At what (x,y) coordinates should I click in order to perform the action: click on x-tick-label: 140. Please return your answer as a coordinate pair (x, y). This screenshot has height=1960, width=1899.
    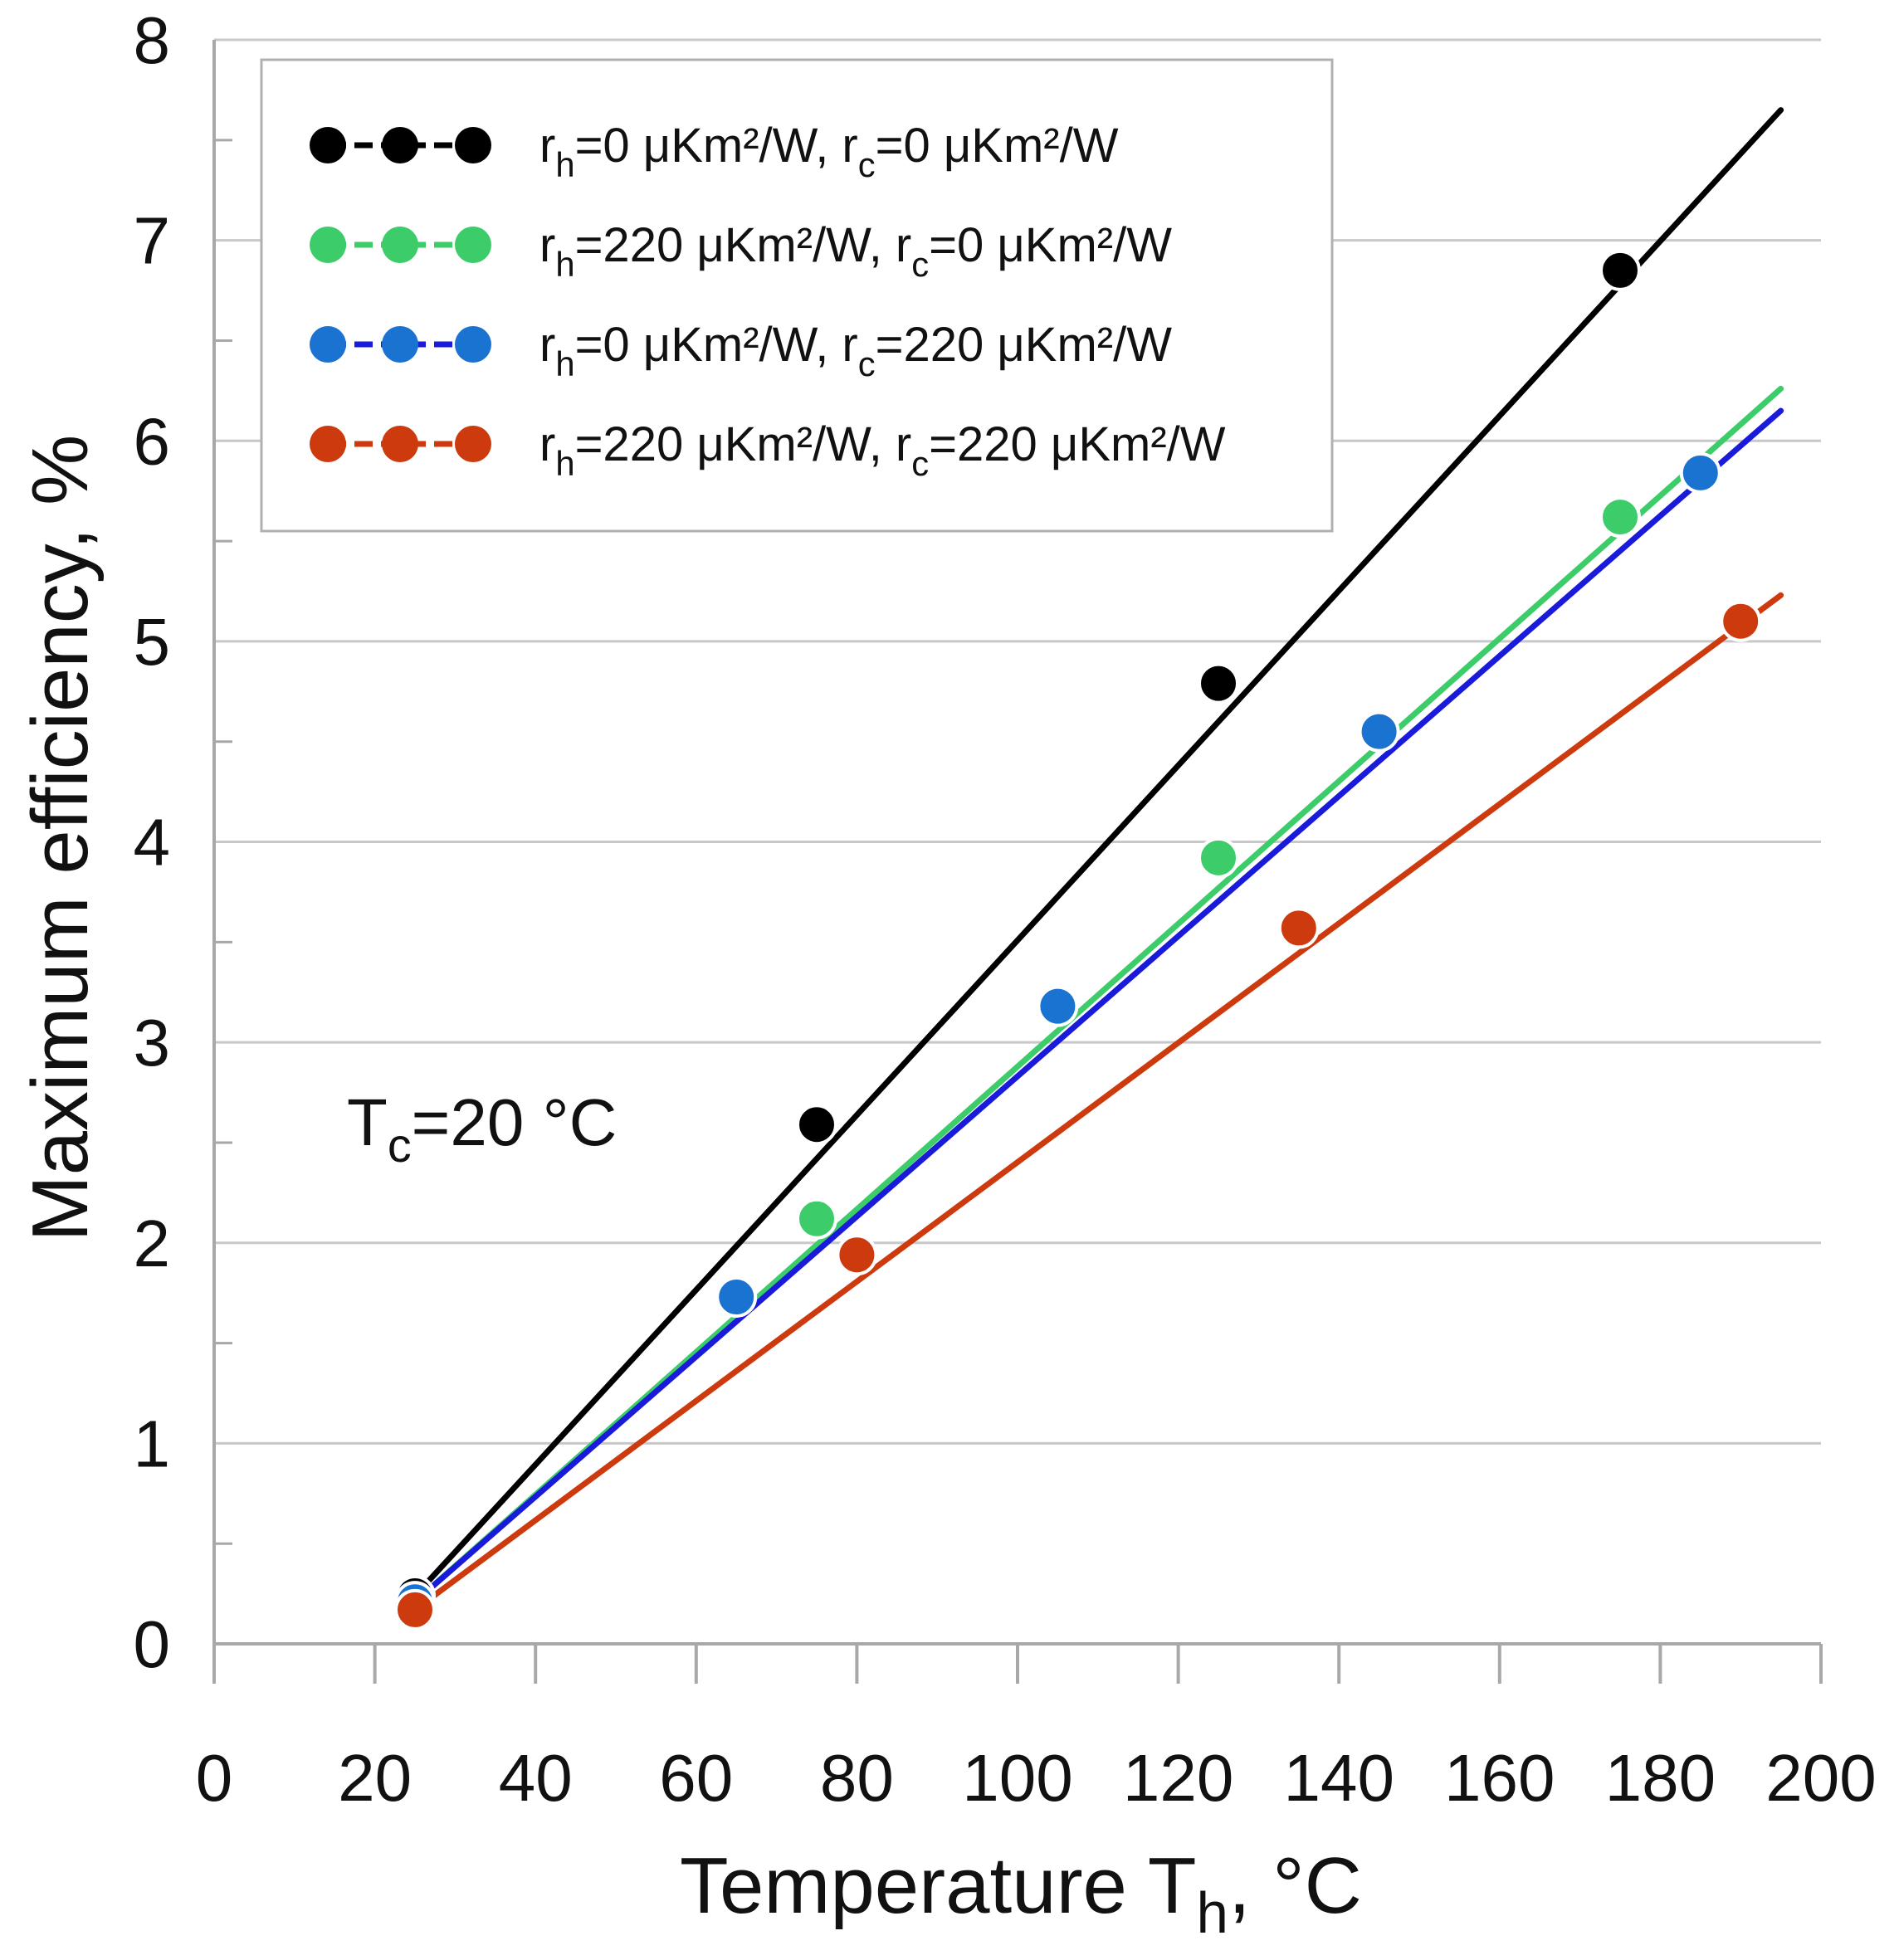
    Looking at the image, I should click on (1338, 1778).